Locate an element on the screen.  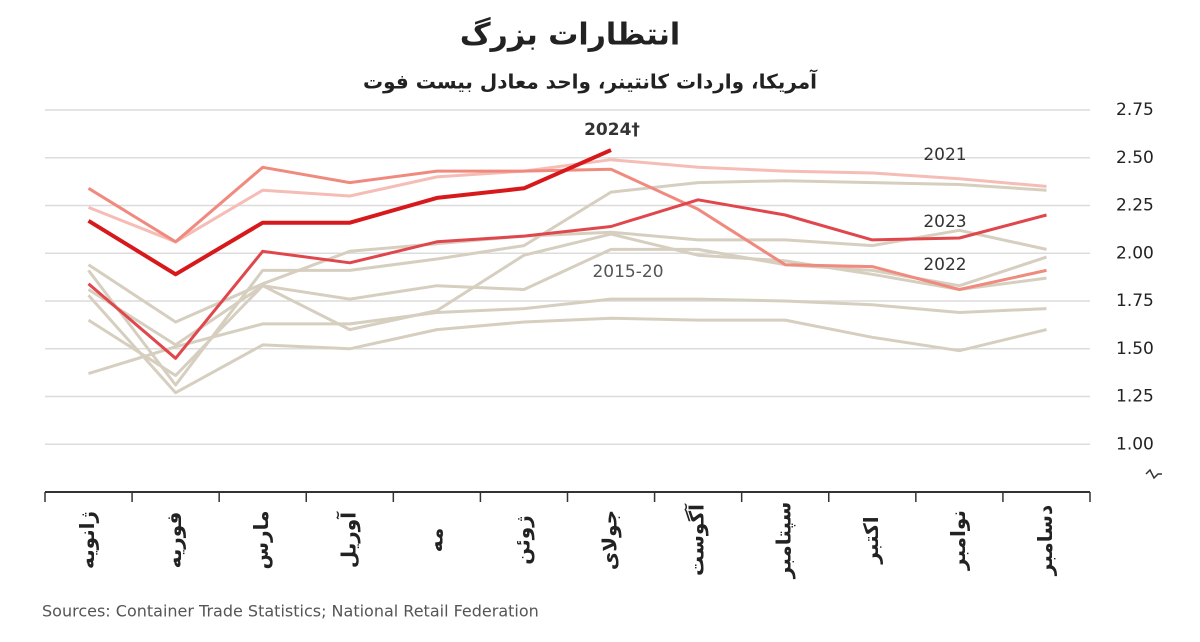
axis-break is located at coordinates (1153, 474).